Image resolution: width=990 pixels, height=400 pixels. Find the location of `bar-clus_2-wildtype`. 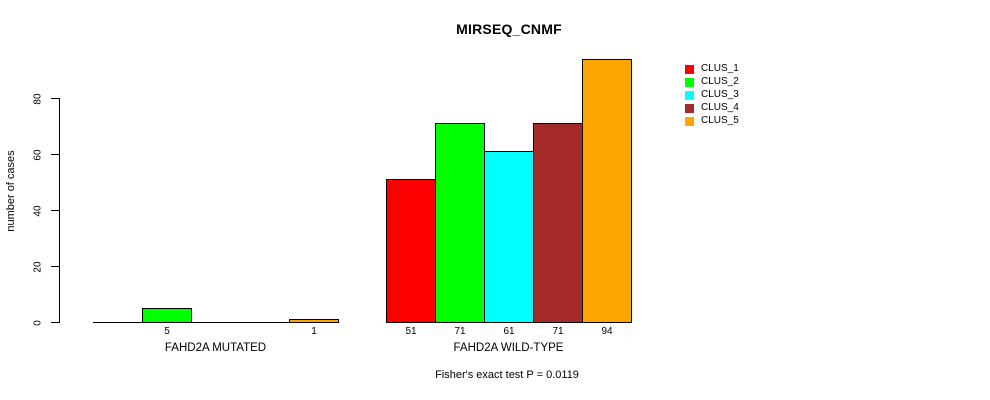

bar-clus_2-wildtype is located at coordinates (460, 223).